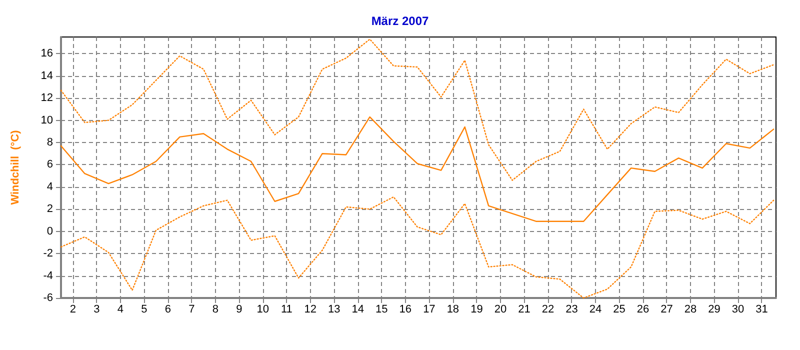  Describe the element at coordinates (405, 310) in the screenshot. I see `x-tick-label: 16` at that location.